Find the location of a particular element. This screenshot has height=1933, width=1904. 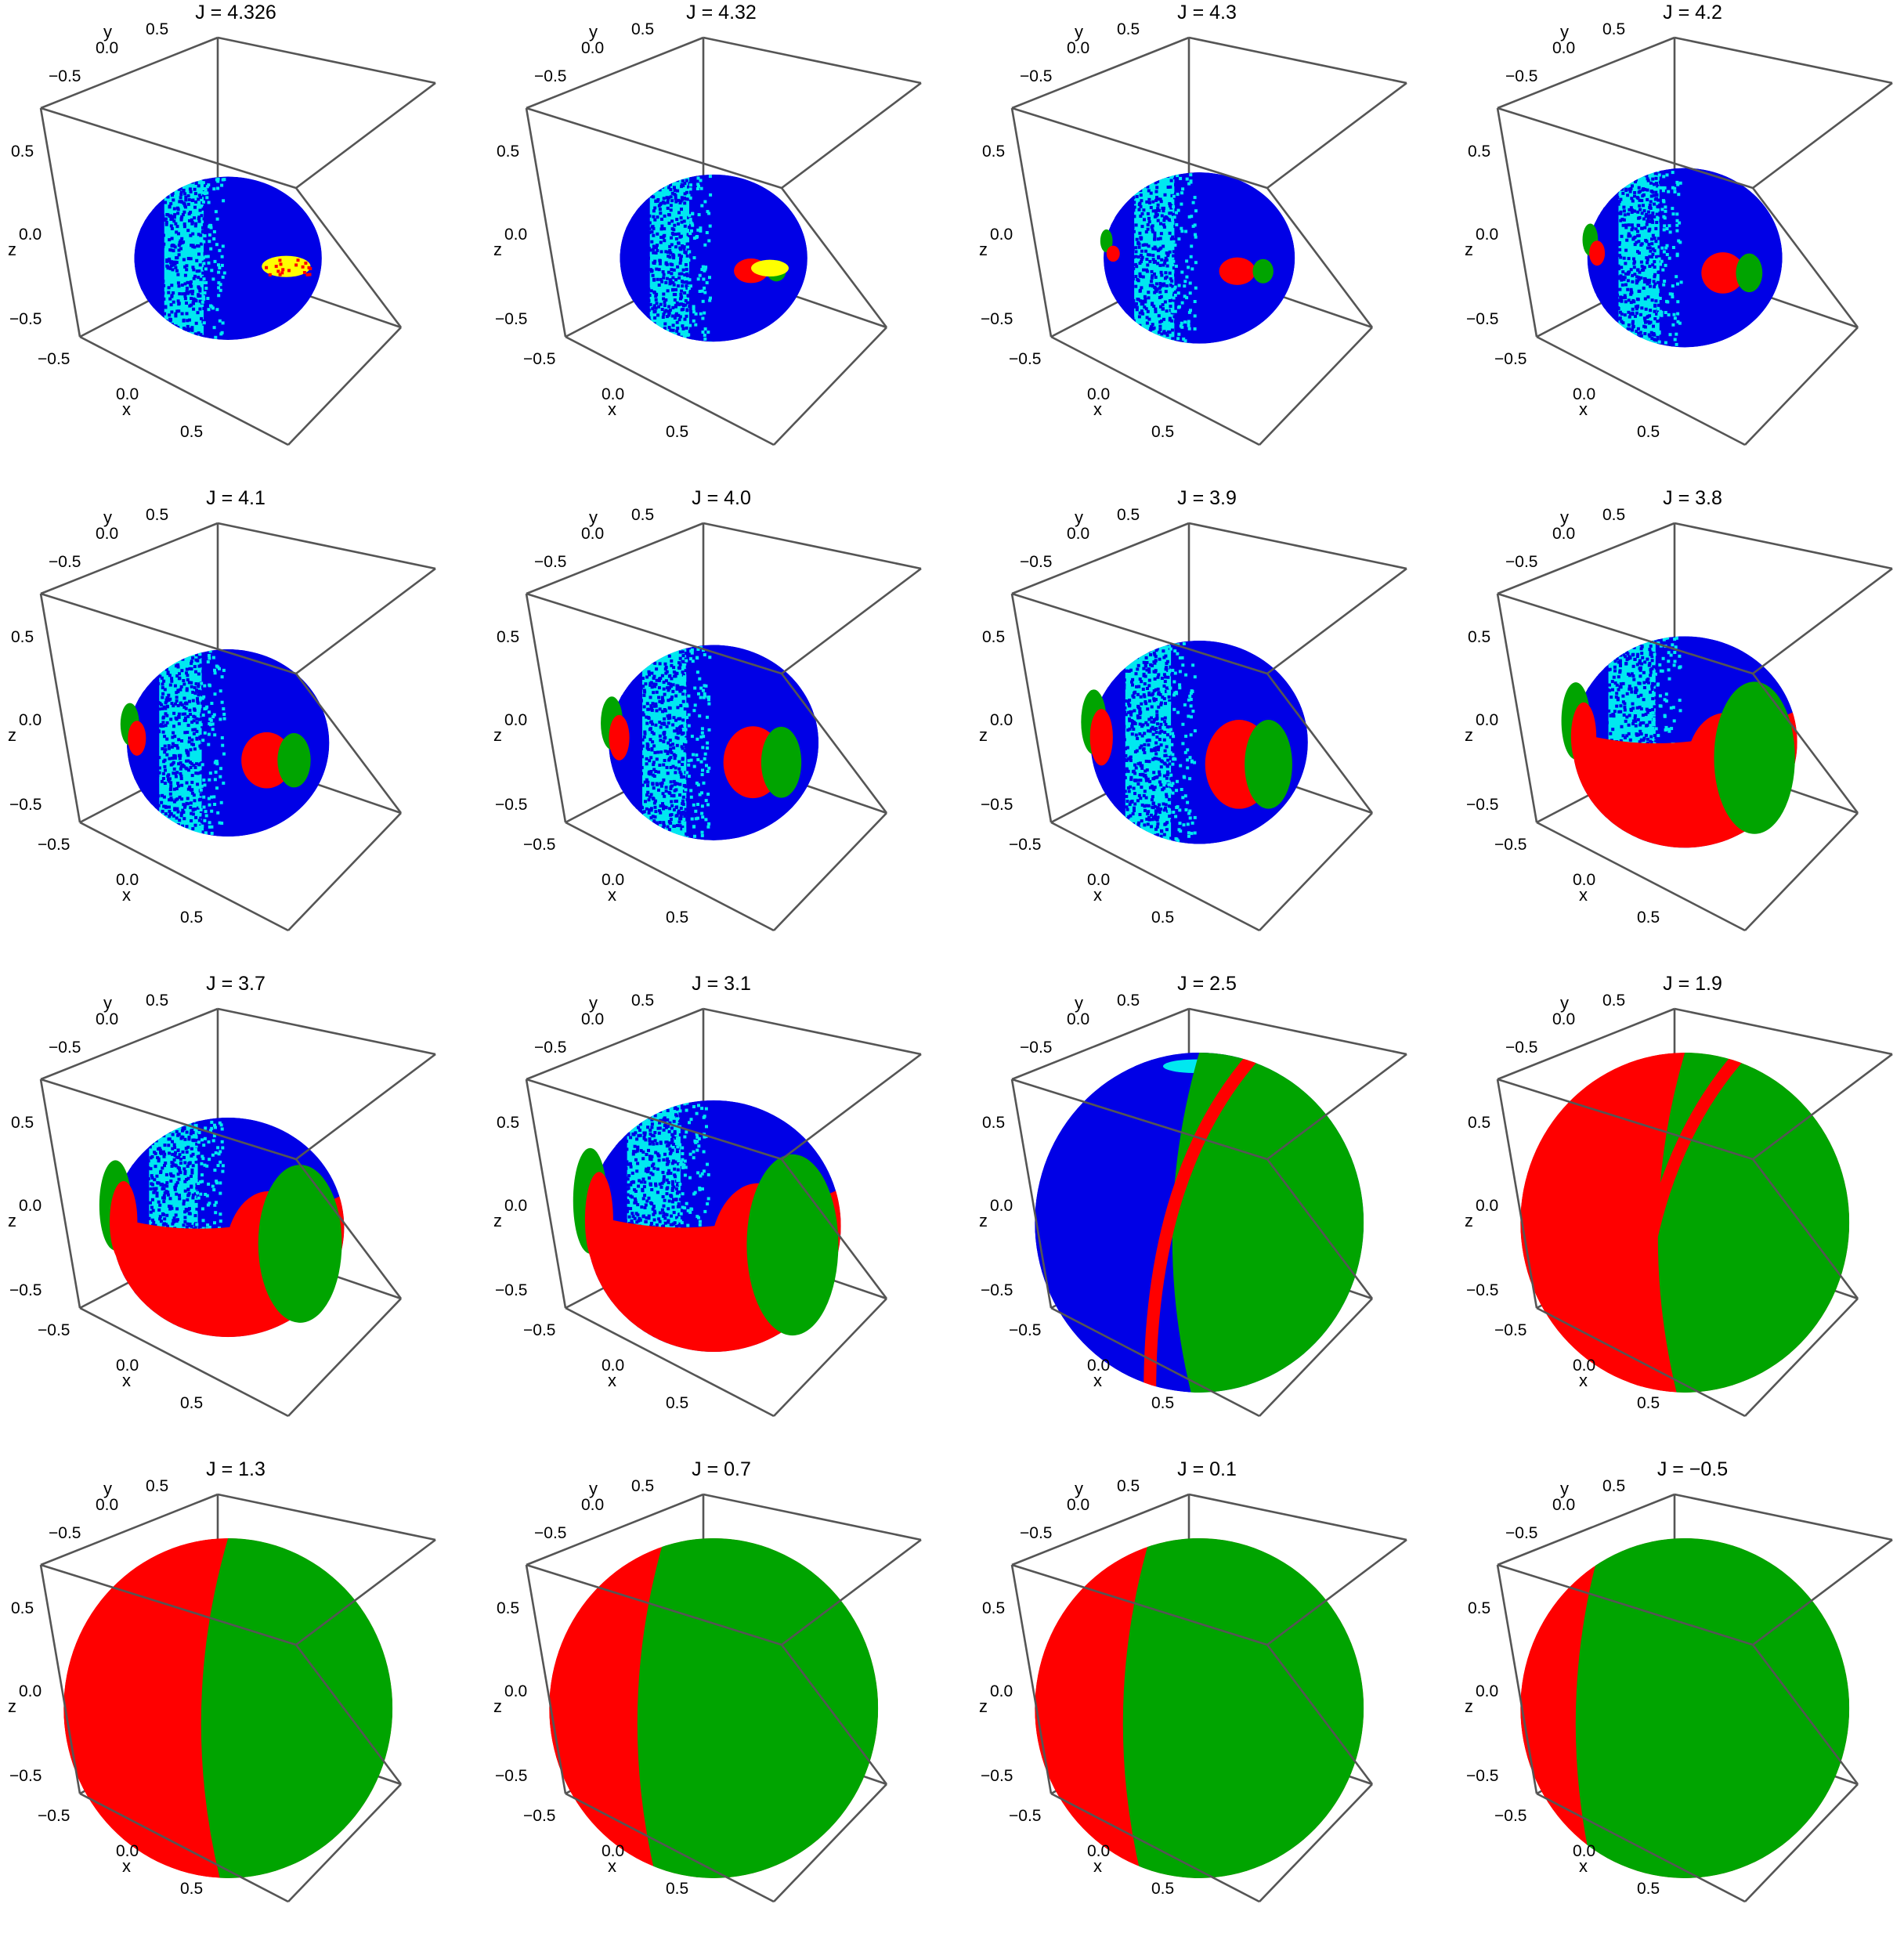

box-edge-back is located at coordinates (1298, 61).